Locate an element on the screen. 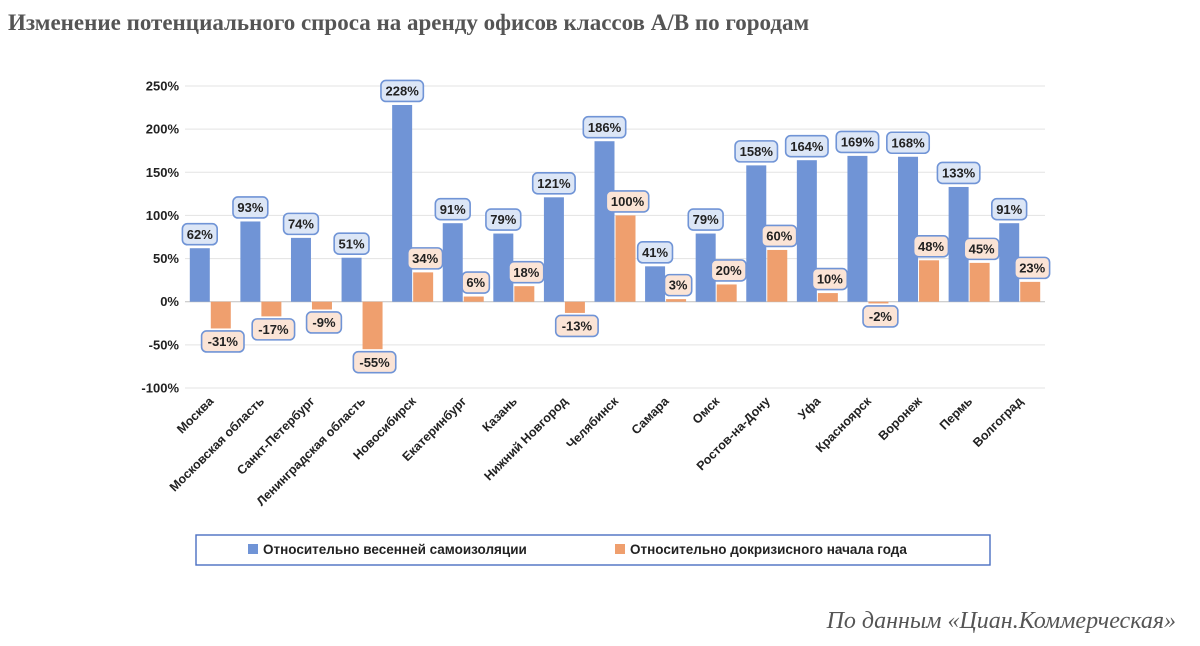 Image resolution: width=1200 pixels, height=646 pixels. legend-swatch-series2 is located at coordinates (620, 549).